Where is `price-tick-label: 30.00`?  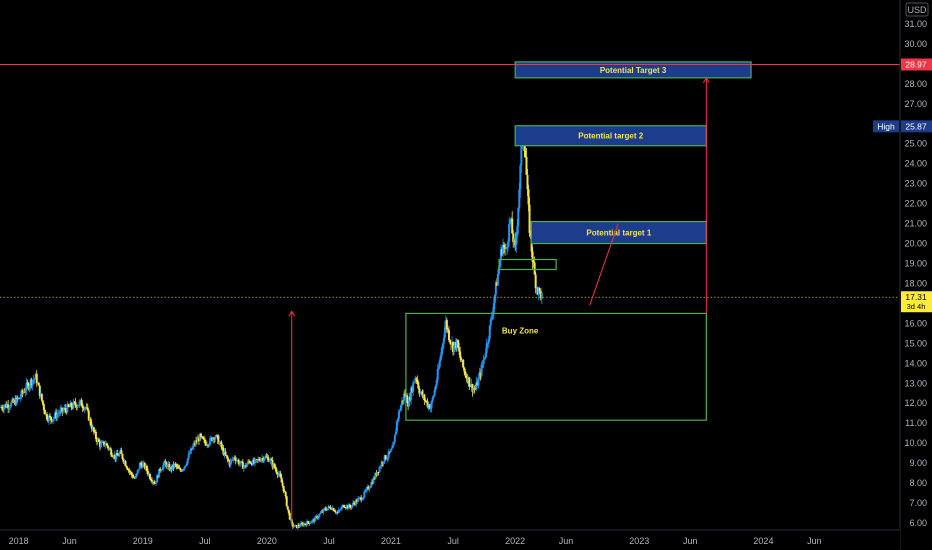
price-tick-label: 30.00 is located at coordinates (915, 44).